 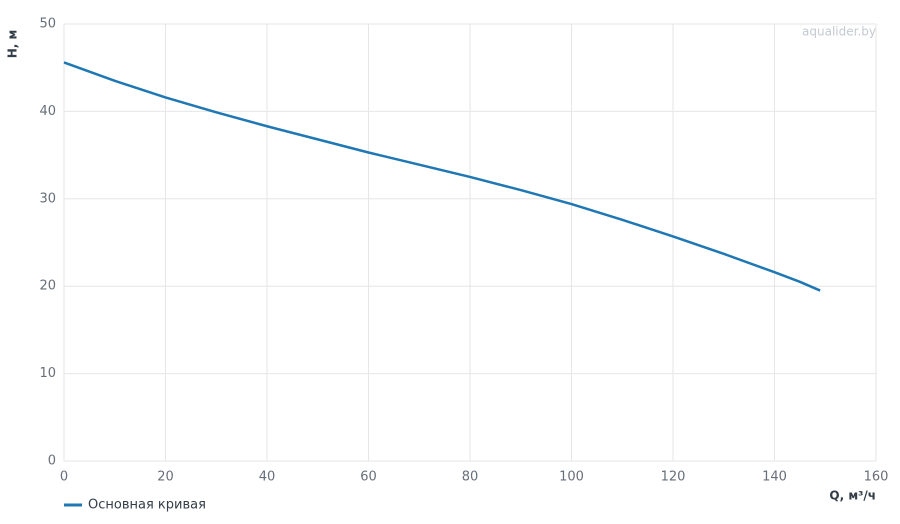 I want to click on y-tick-label: 10, so click(x=47, y=373).